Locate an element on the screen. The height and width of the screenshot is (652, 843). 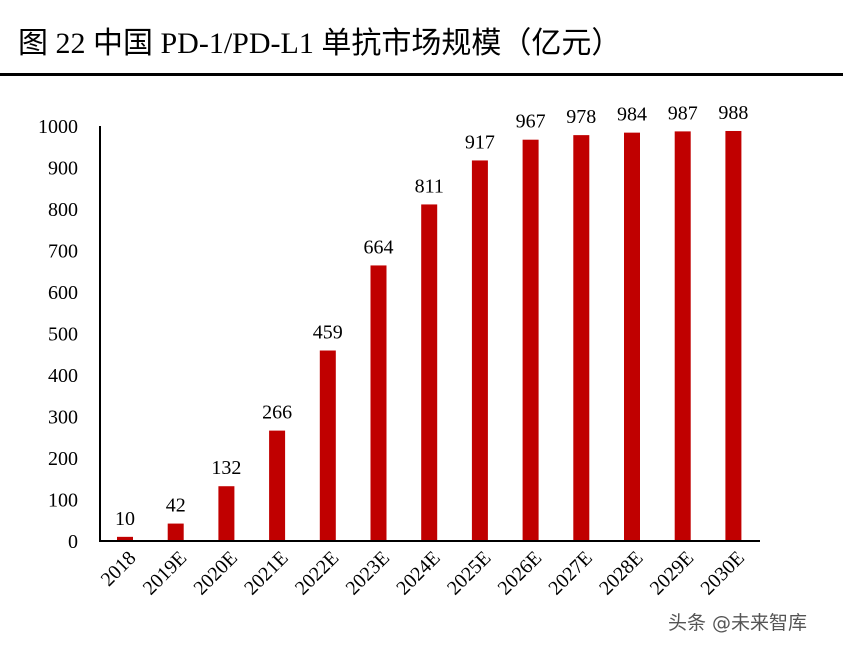
bar-2018 is located at coordinates (125, 538).